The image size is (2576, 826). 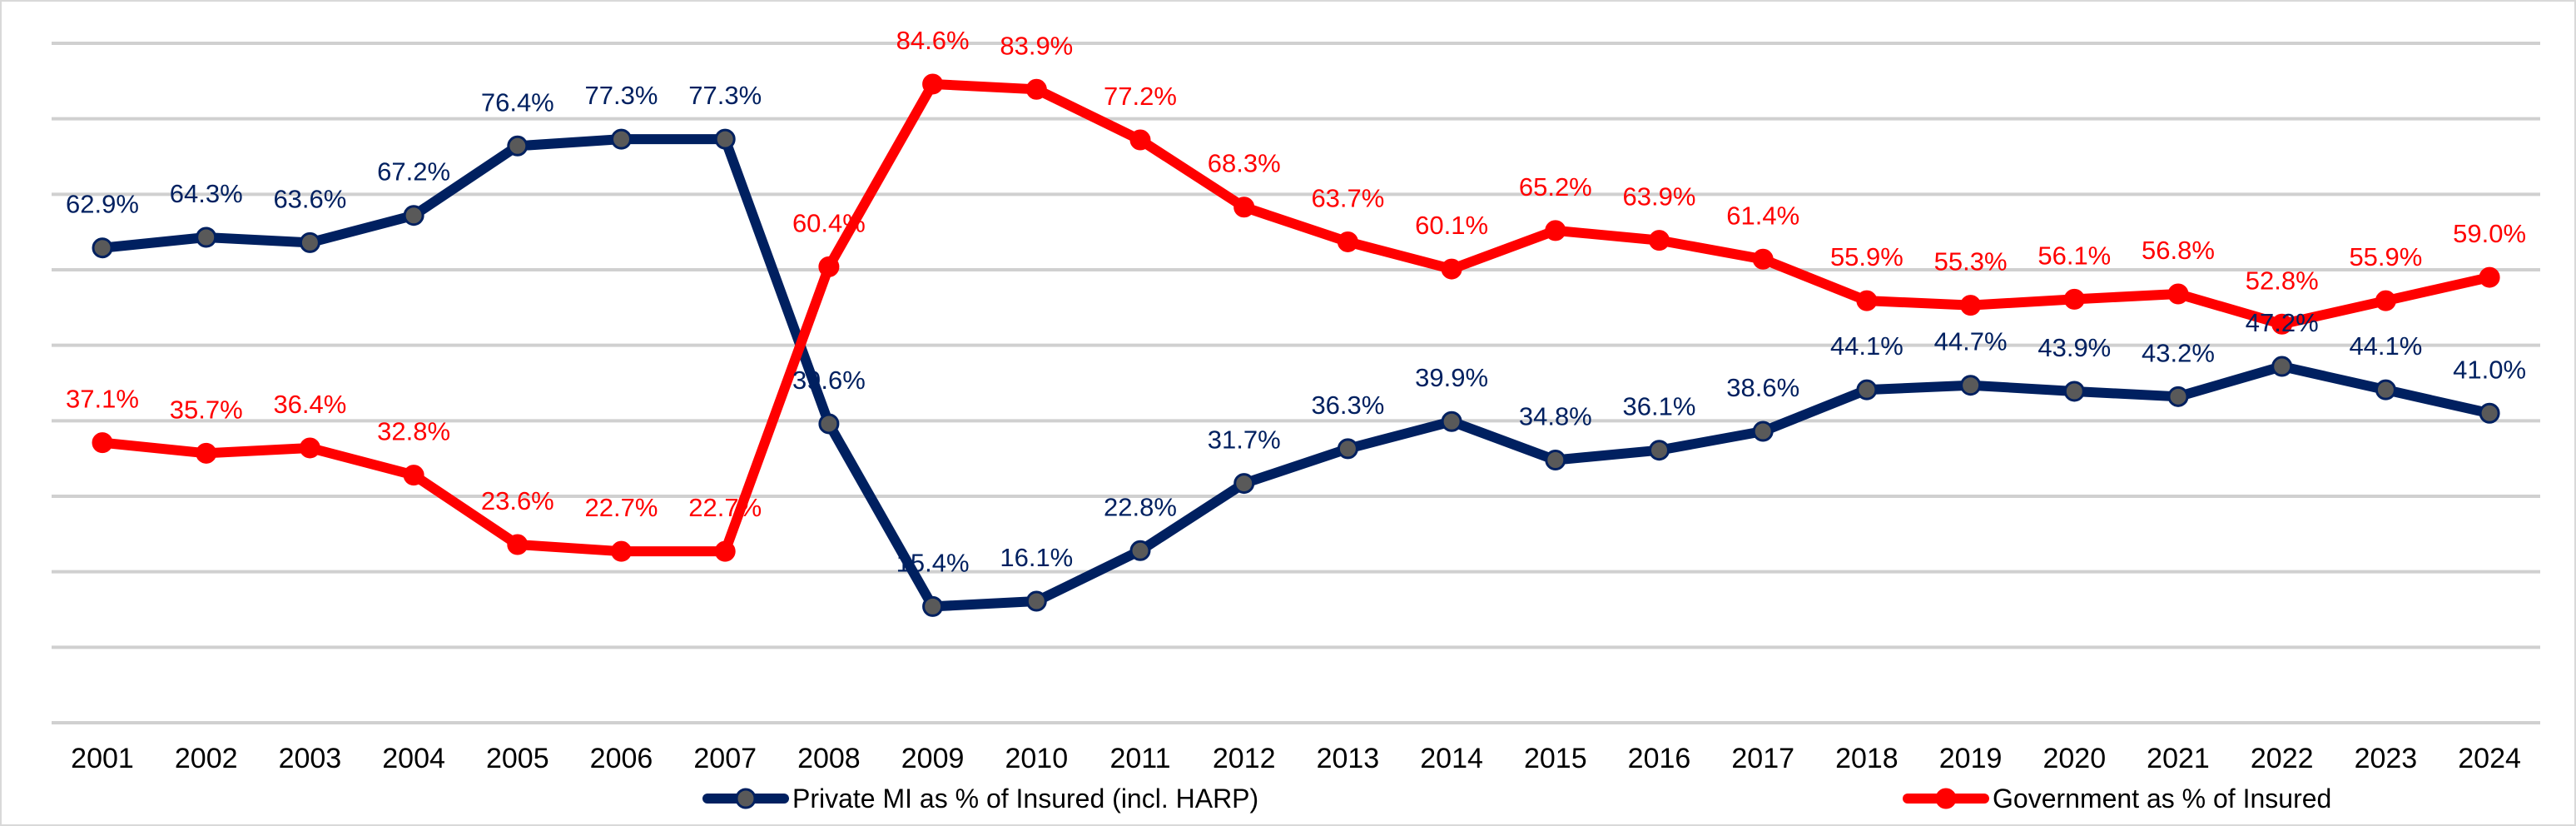 What do you see at coordinates (2074, 758) in the screenshot?
I see `x-tick-label: 2020` at bounding box center [2074, 758].